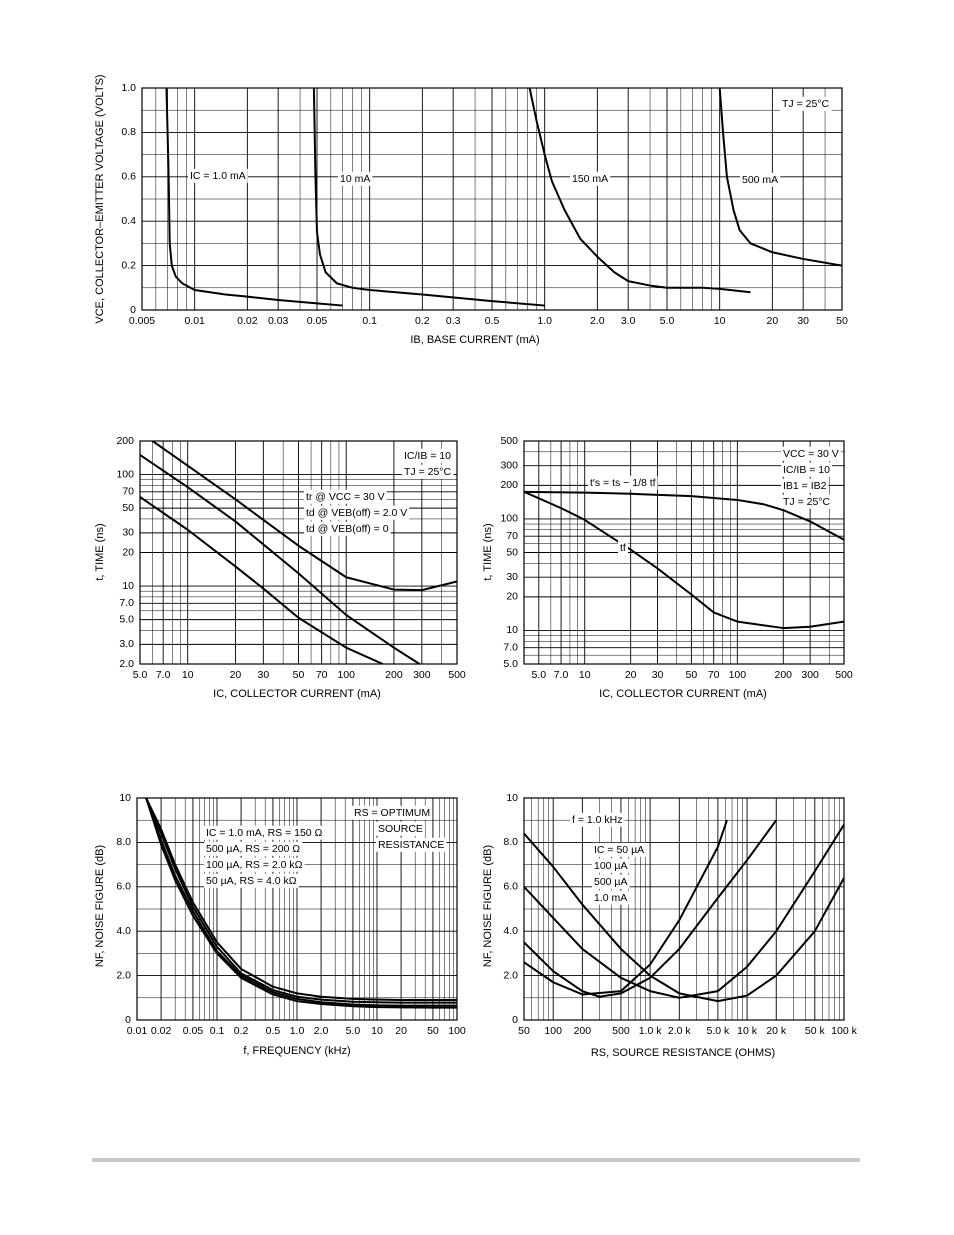 The height and width of the screenshot is (1235, 954). What do you see at coordinates (512, 577) in the screenshot?
I see `y-tick-label: 30` at bounding box center [512, 577].